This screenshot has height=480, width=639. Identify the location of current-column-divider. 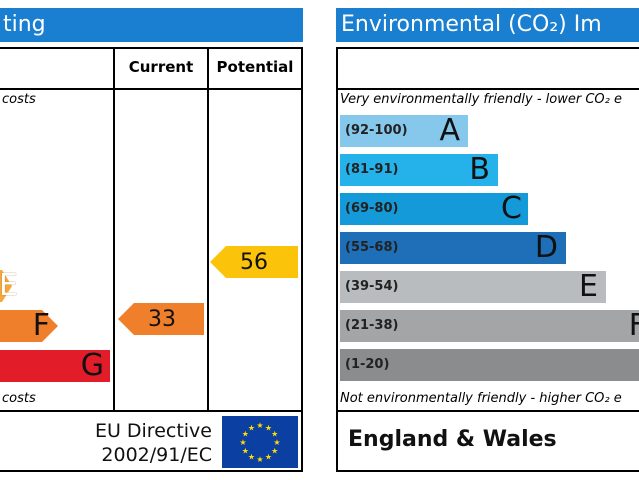
(114, 229).